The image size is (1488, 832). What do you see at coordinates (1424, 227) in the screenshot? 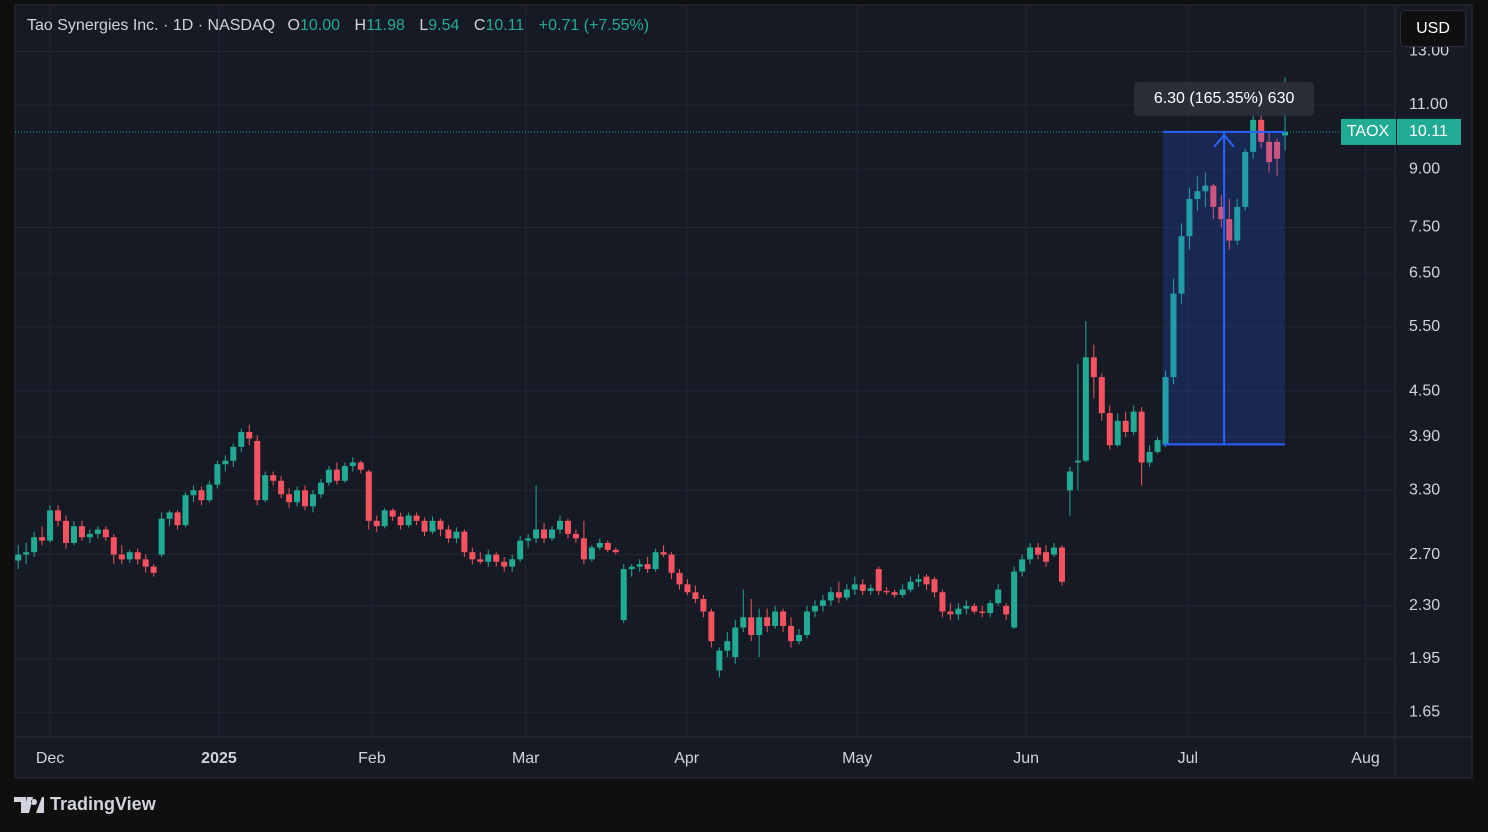
I see `y-tick-label: 7.50` at bounding box center [1424, 227].